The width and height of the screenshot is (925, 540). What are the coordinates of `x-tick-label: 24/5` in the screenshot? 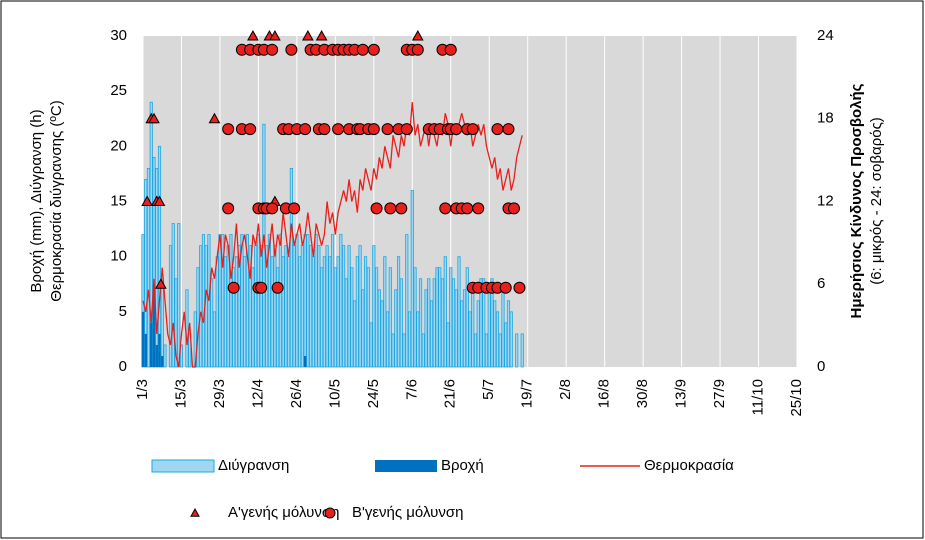 It's located at (373, 393).